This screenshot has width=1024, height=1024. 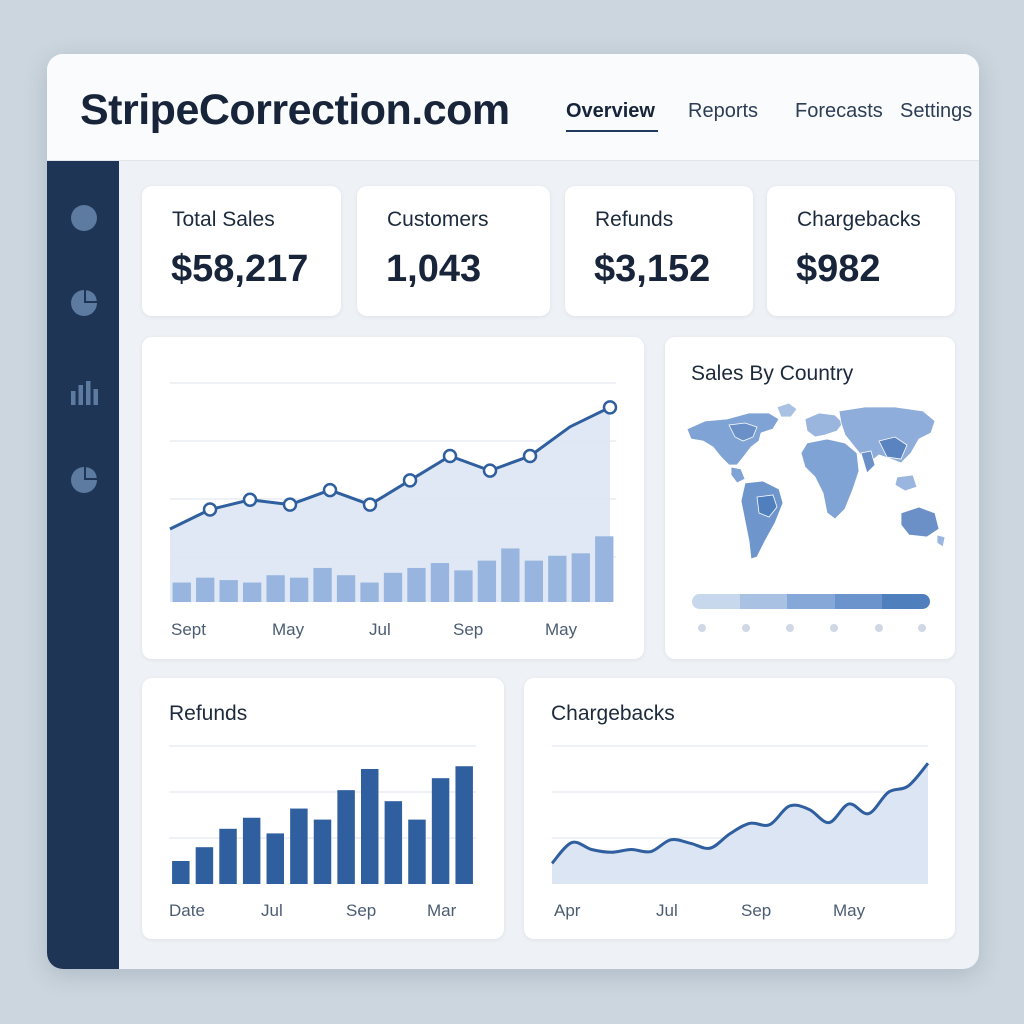 I want to click on bar-chart-icon, so click(x=84, y=392).